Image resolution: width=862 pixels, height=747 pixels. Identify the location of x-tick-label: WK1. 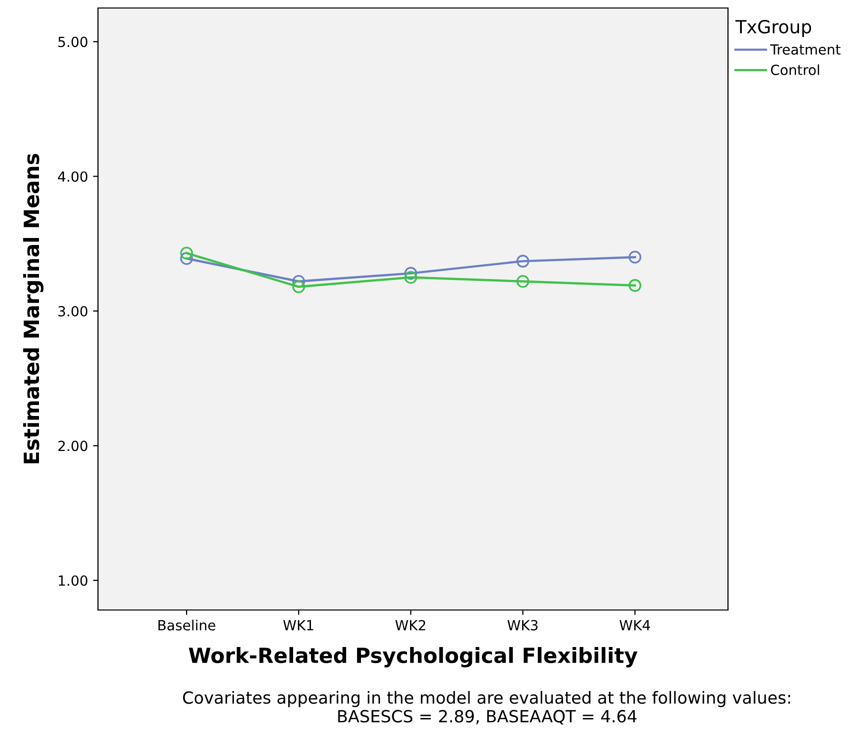
(298, 625).